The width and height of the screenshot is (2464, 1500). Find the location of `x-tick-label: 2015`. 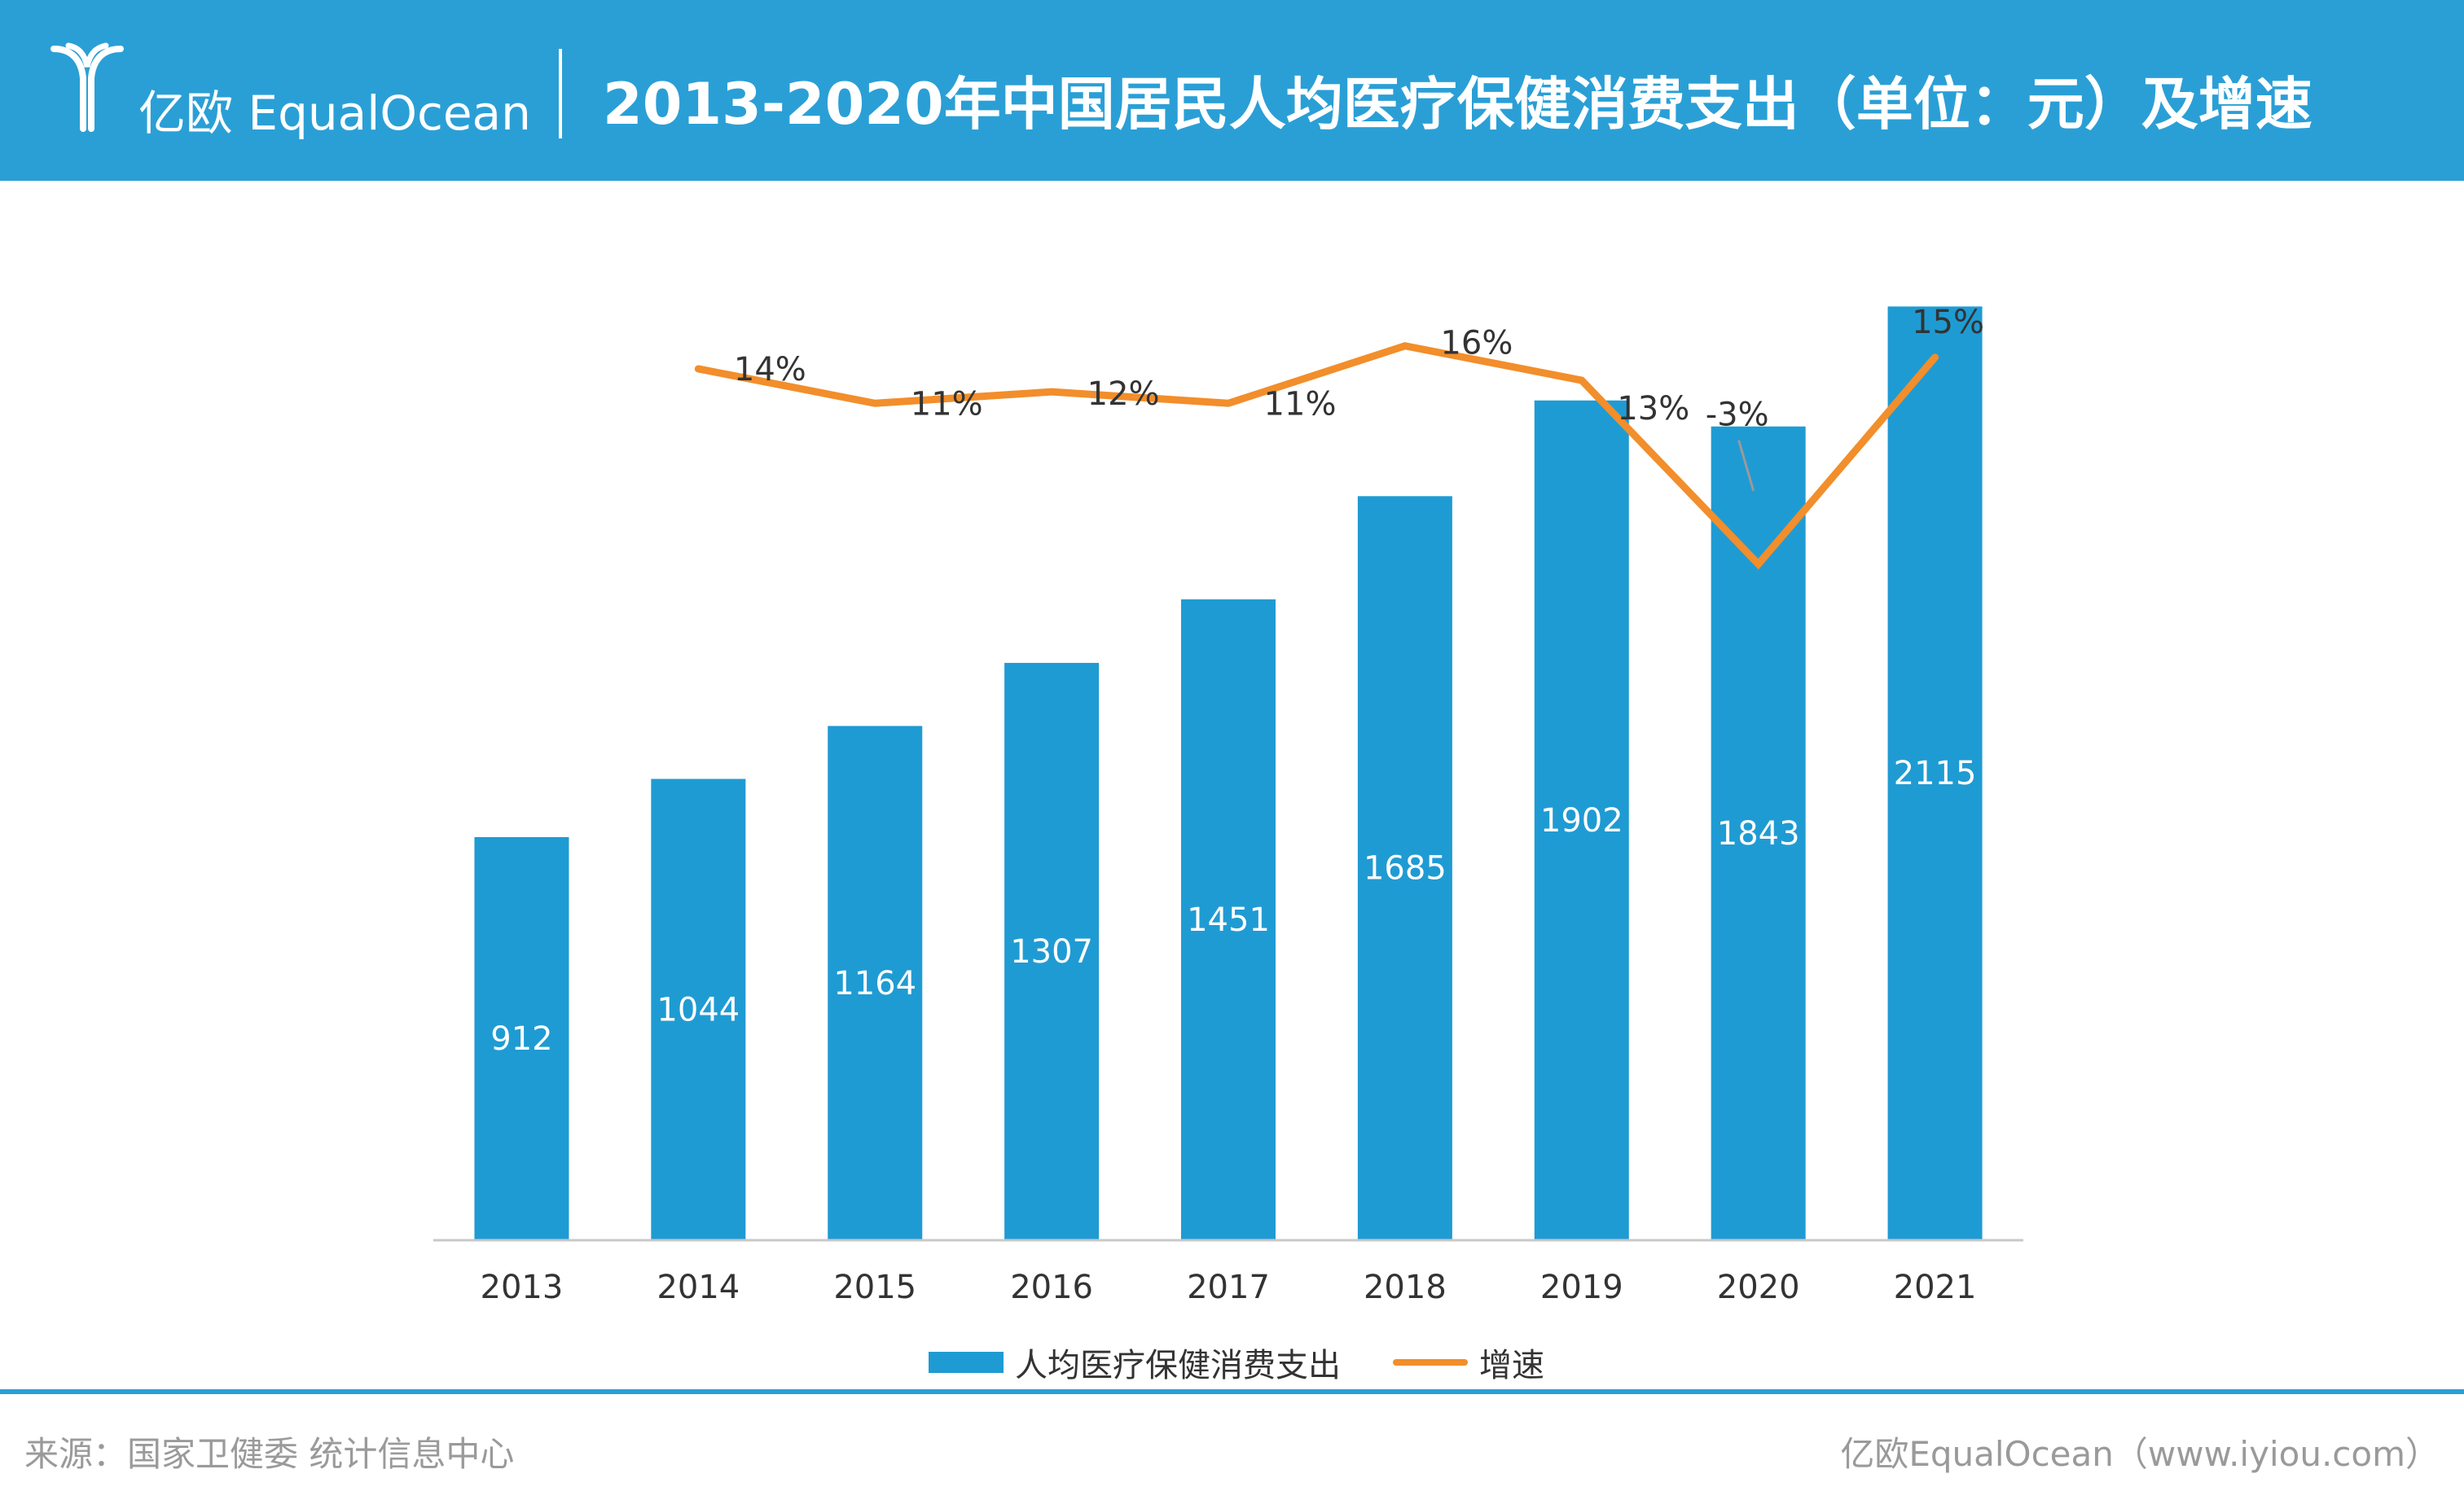

x-tick-label: 2015 is located at coordinates (875, 1287).